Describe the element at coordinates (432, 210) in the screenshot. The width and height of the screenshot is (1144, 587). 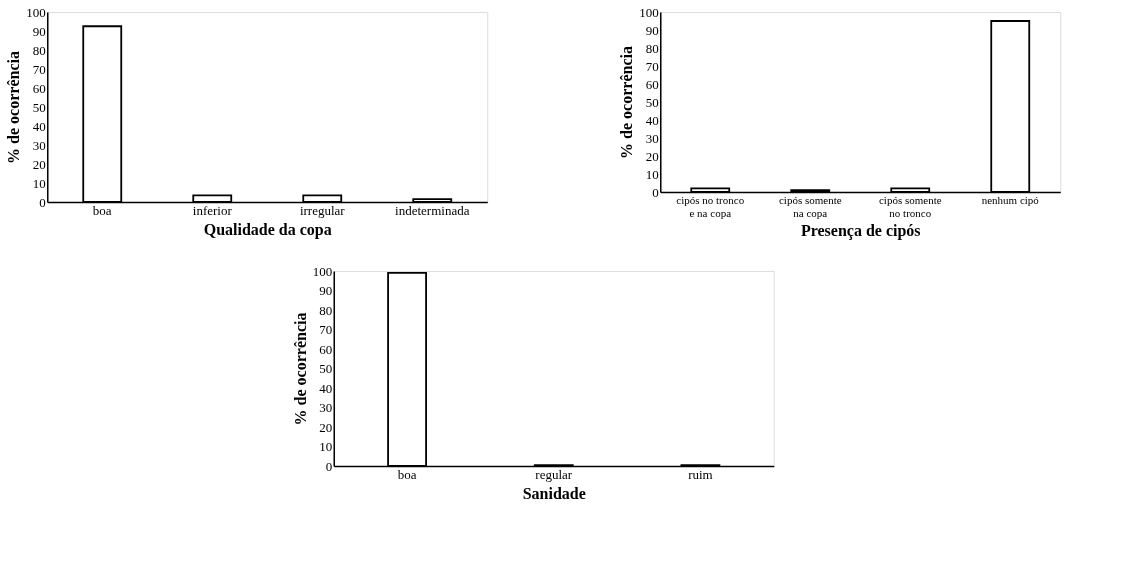
I see `x-tick-label: indeterminada` at that location.